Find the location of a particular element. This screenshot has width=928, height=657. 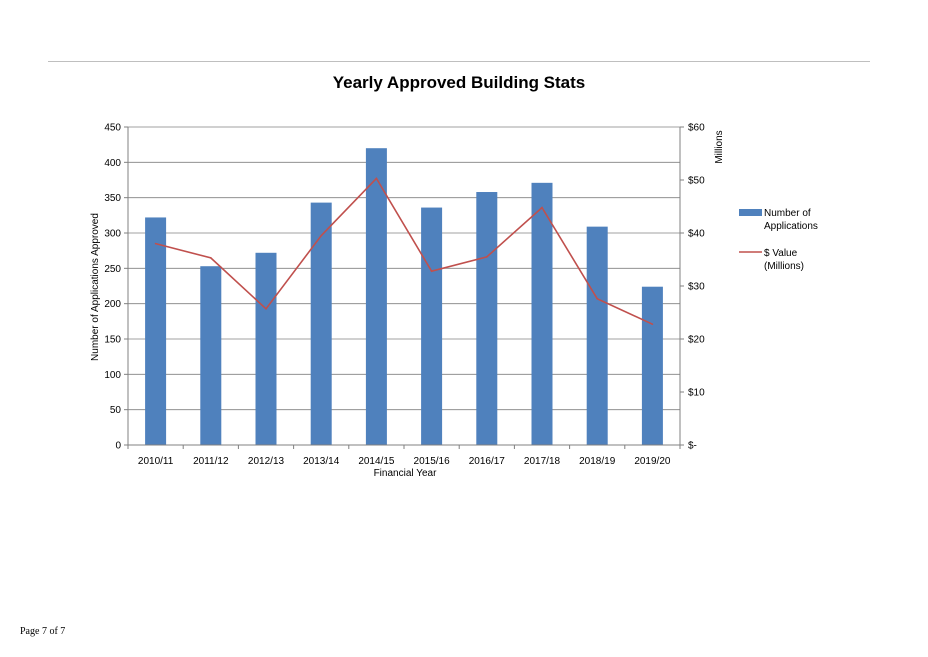

y-tick-label: 100 is located at coordinates (112, 375).